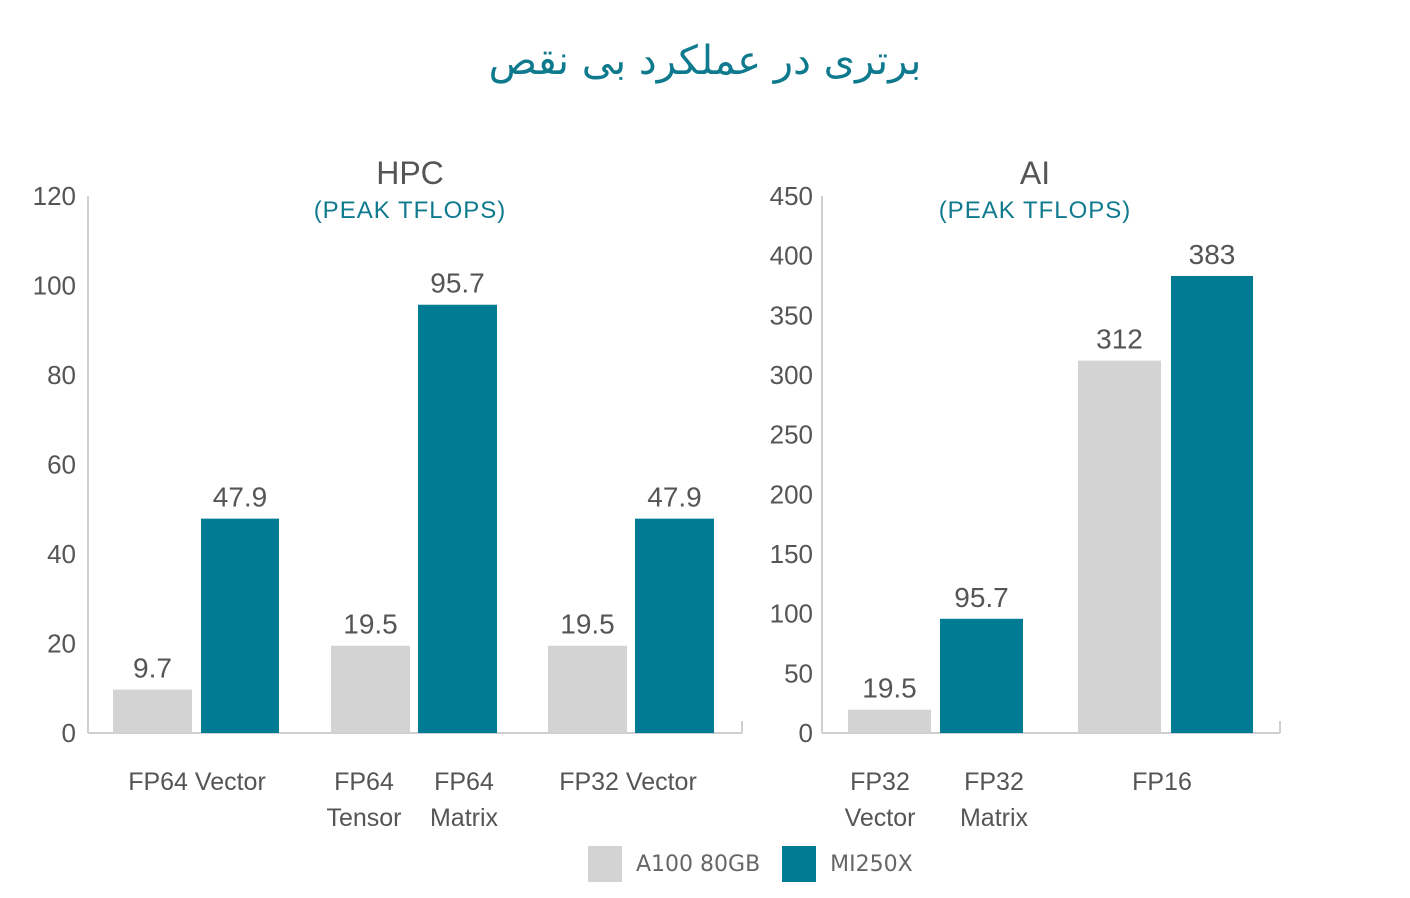  Describe the element at coordinates (791, 554) in the screenshot. I see `ai-y-tick-label: 150` at that location.